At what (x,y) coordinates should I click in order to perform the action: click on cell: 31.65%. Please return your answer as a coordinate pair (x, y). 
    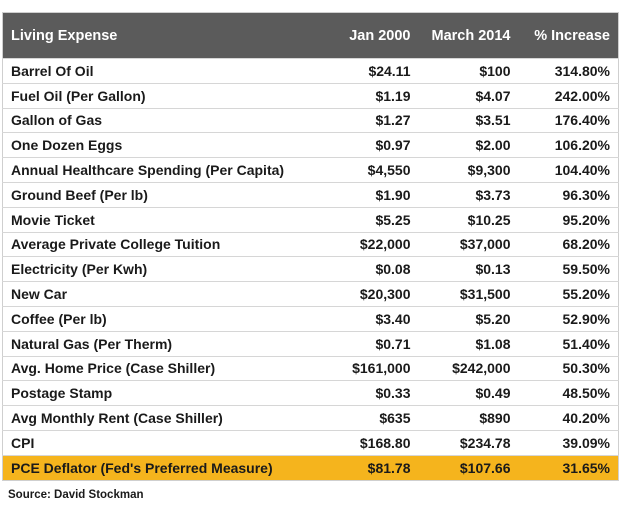
    Looking at the image, I should click on (568, 467).